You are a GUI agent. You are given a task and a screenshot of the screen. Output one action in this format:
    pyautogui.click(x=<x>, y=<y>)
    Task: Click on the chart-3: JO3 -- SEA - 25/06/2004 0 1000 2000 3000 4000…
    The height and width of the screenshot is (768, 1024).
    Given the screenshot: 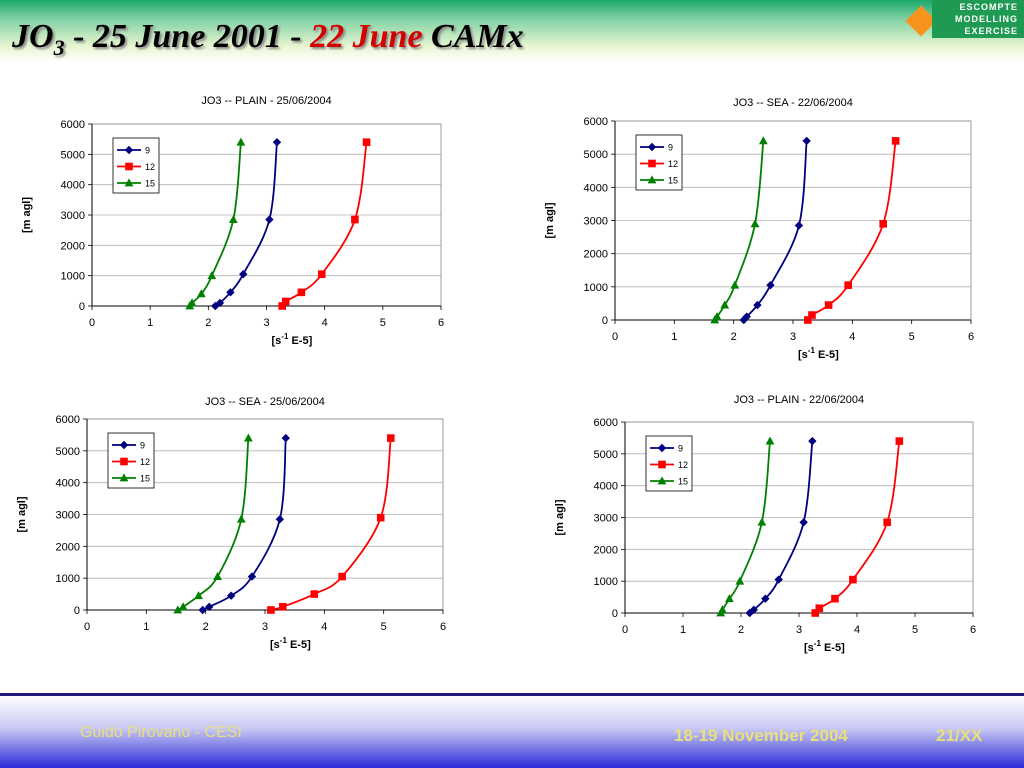 What is the action you would take?
    pyautogui.click(x=231, y=523)
    